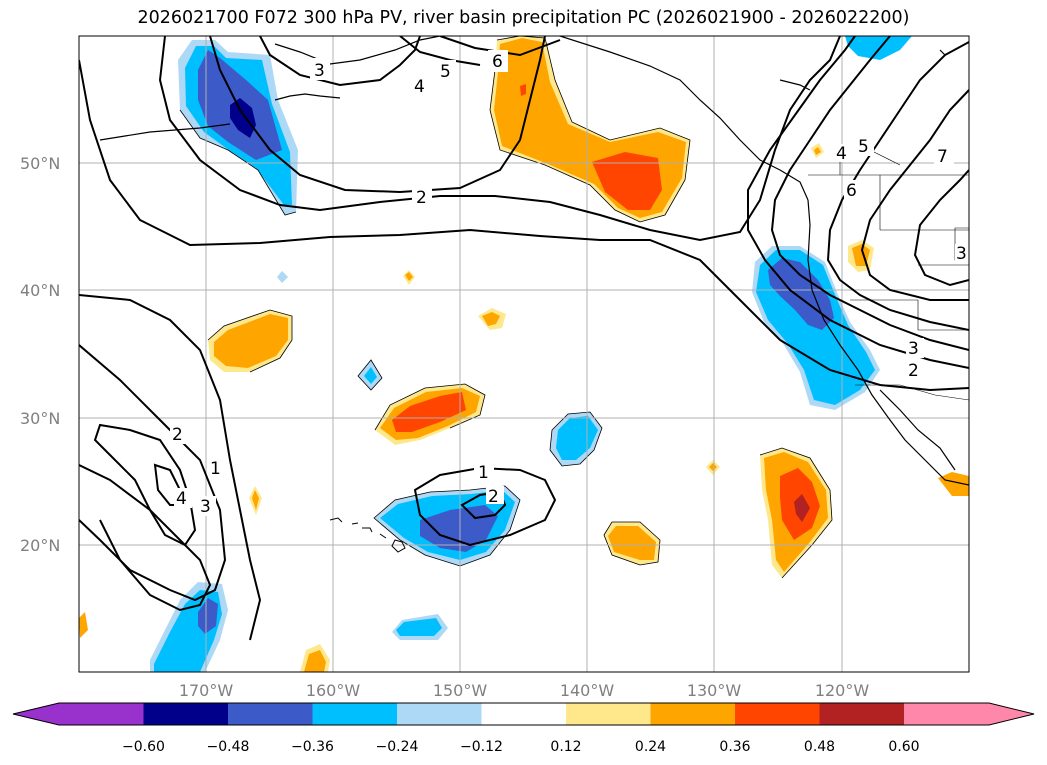 This screenshot has width=1047, height=765. Describe the element at coordinates (312, 747) in the screenshot. I see `colorbar-tick: −0.36` at that location.